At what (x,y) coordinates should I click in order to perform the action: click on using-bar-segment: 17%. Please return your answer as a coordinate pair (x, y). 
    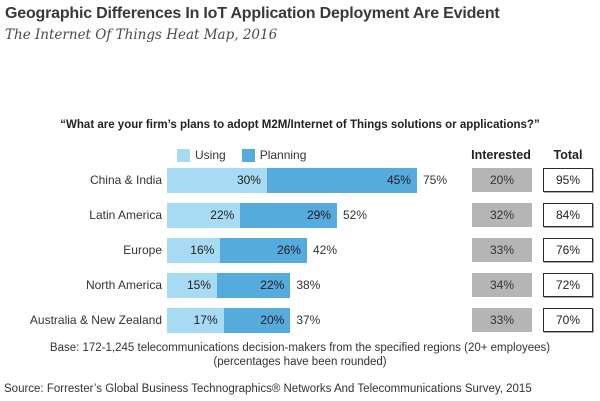
    Looking at the image, I should click on (195, 320).